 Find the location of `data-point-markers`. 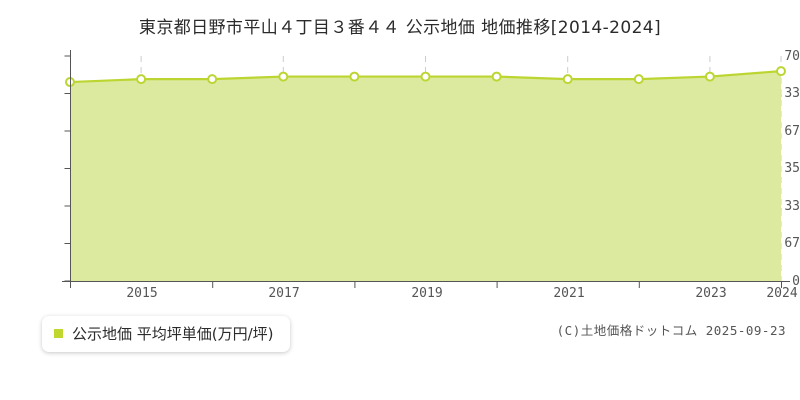

data-point-markers is located at coordinates (425, 77).